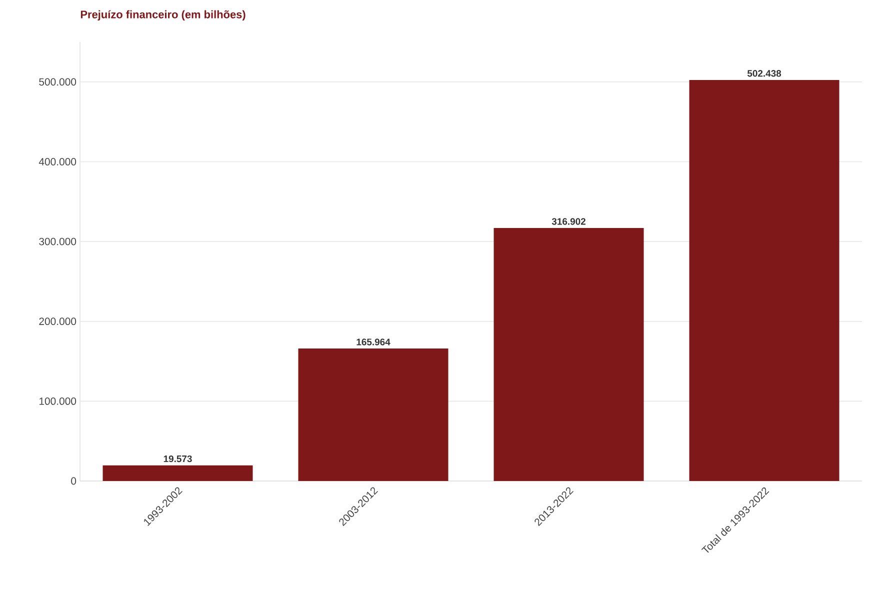 The height and width of the screenshot is (589, 874). I want to click on y-tick-label: 0, so click(73, 481).